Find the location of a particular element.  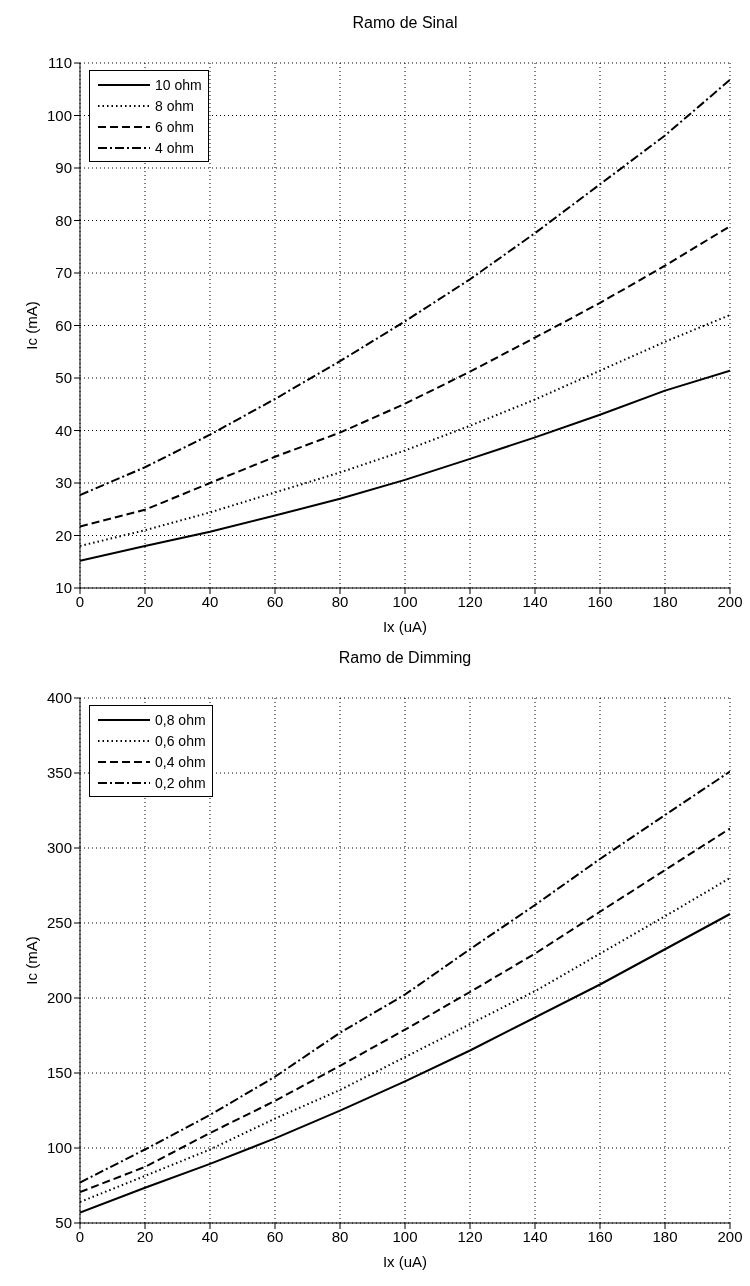

legend-label: 0,4 ohm is located at coordinates (180, 761).